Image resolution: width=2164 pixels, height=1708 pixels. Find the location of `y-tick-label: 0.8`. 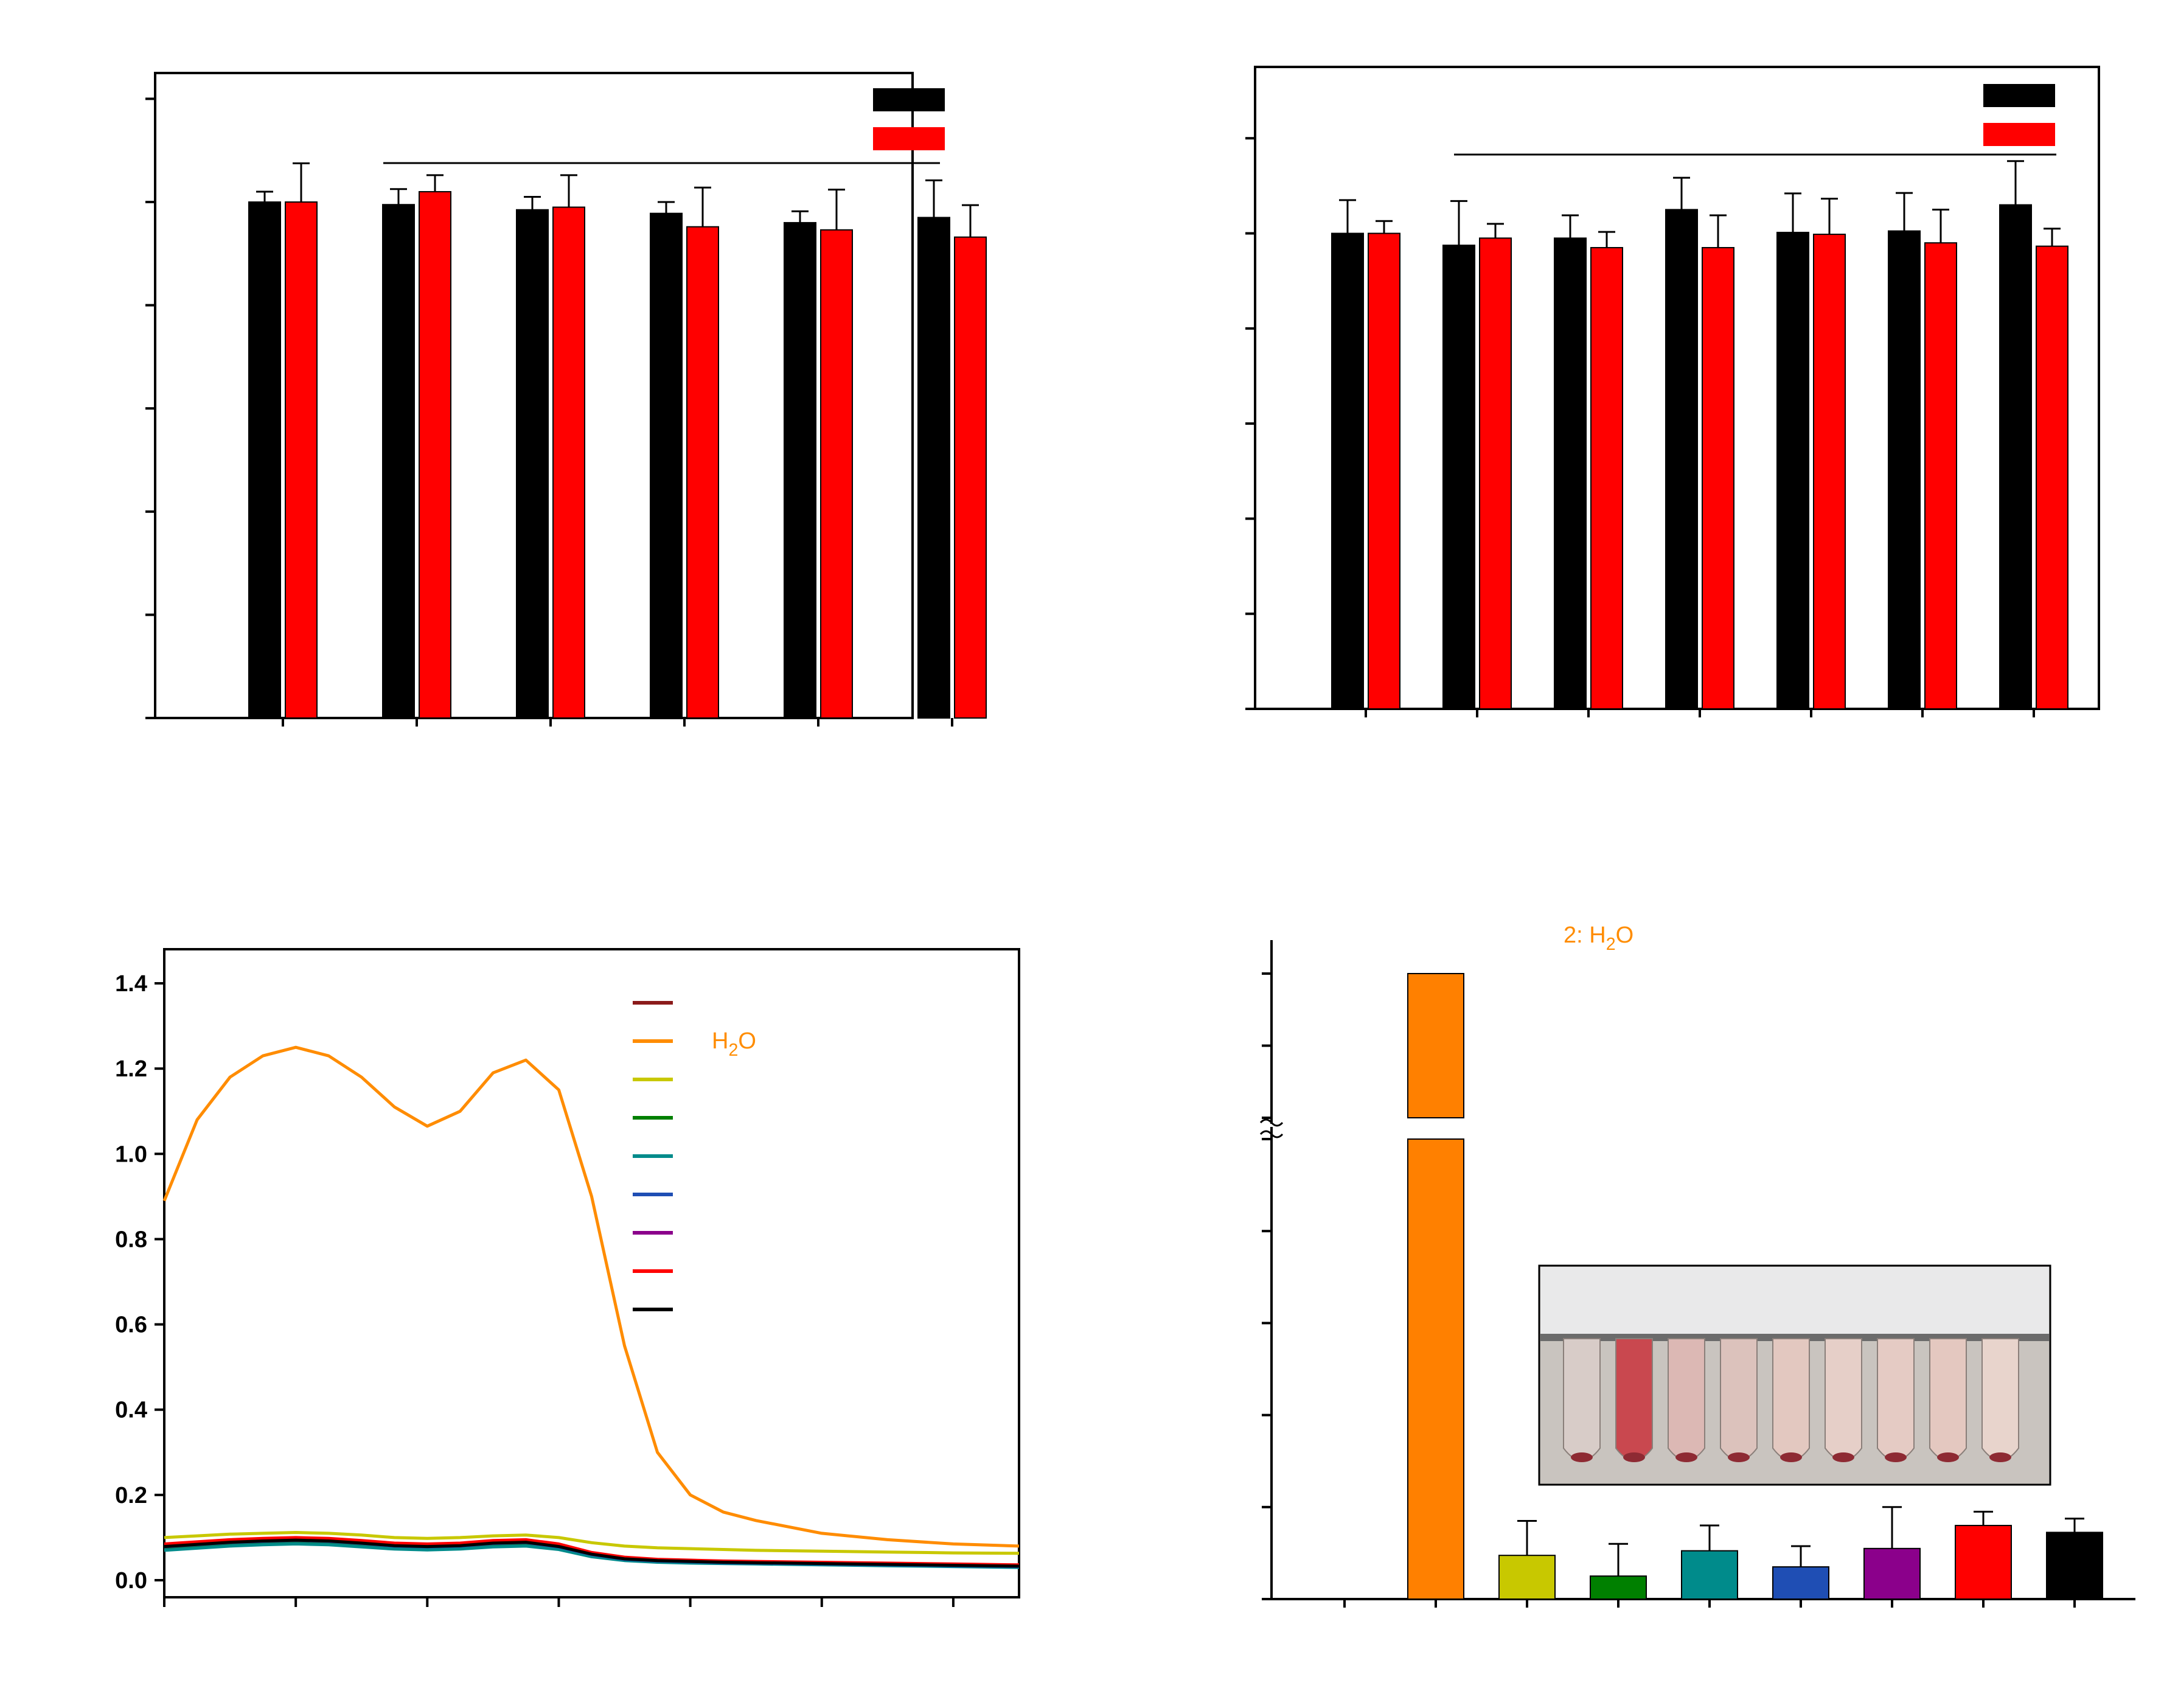

y-tick-label: 0.8 is located at coordinates (131, 1239).